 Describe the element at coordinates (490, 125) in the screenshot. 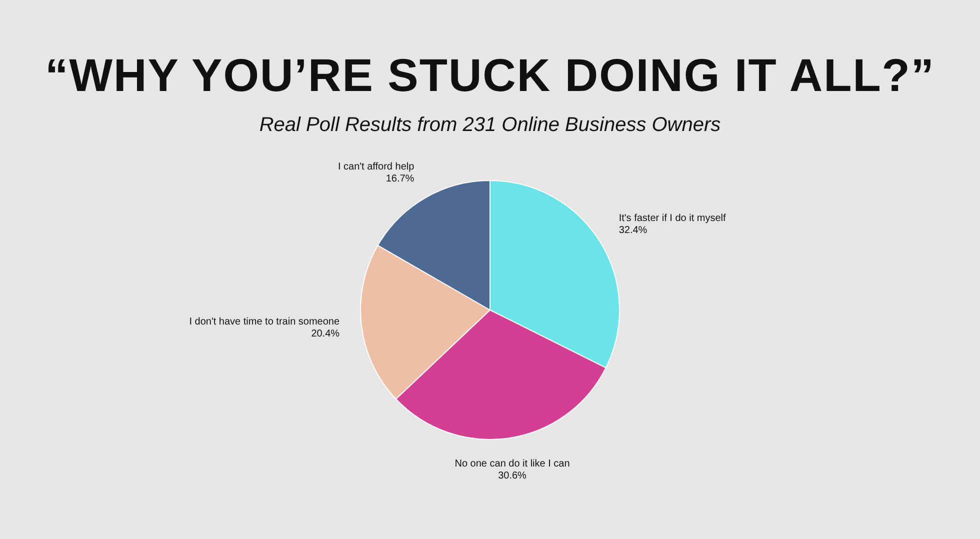

I see `chart-subtitle: Real Poll Results from 231 Online Business Owners` at that location.